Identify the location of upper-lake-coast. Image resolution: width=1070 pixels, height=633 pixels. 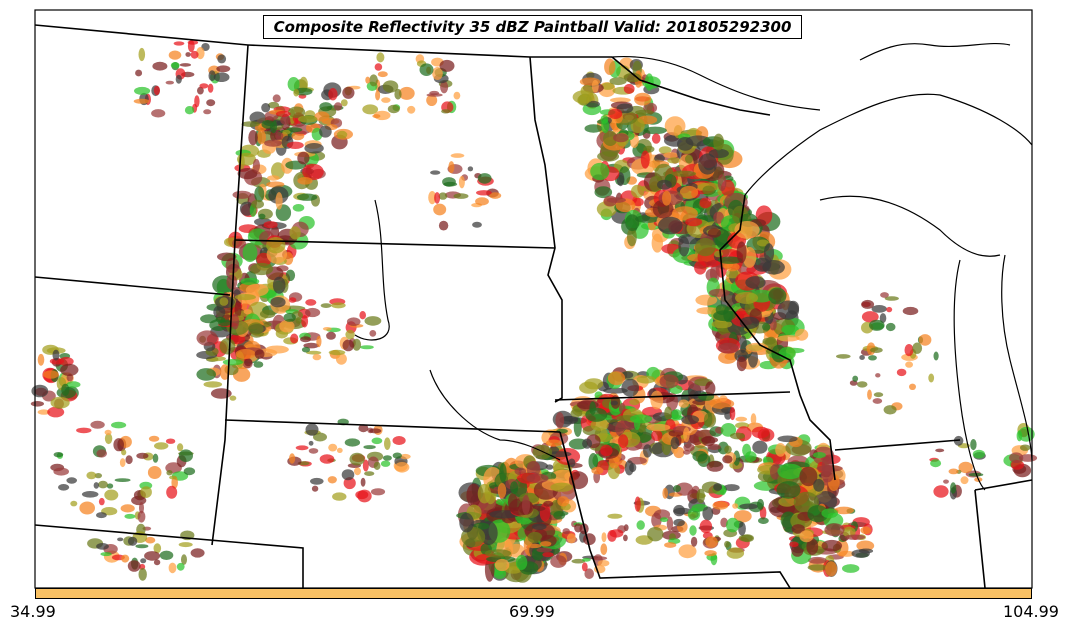
(935, 51).